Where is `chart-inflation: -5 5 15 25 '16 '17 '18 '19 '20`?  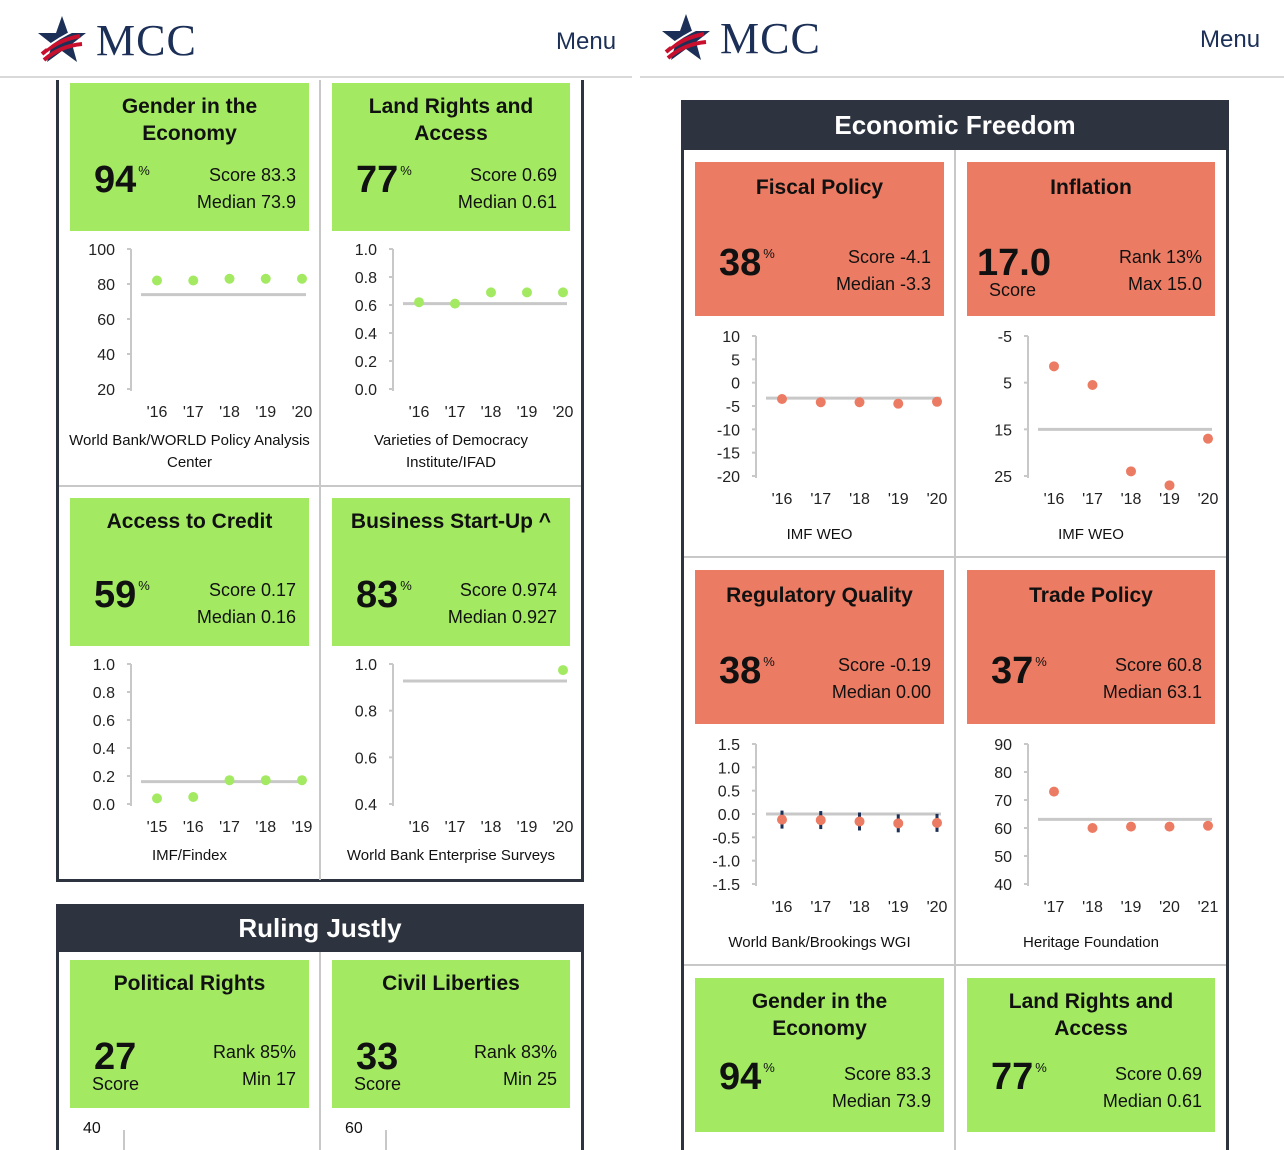
chart-inflation: -5 5 15 25 '16 '17 '18 '19 '20 is located at coordinates (1106, 418).